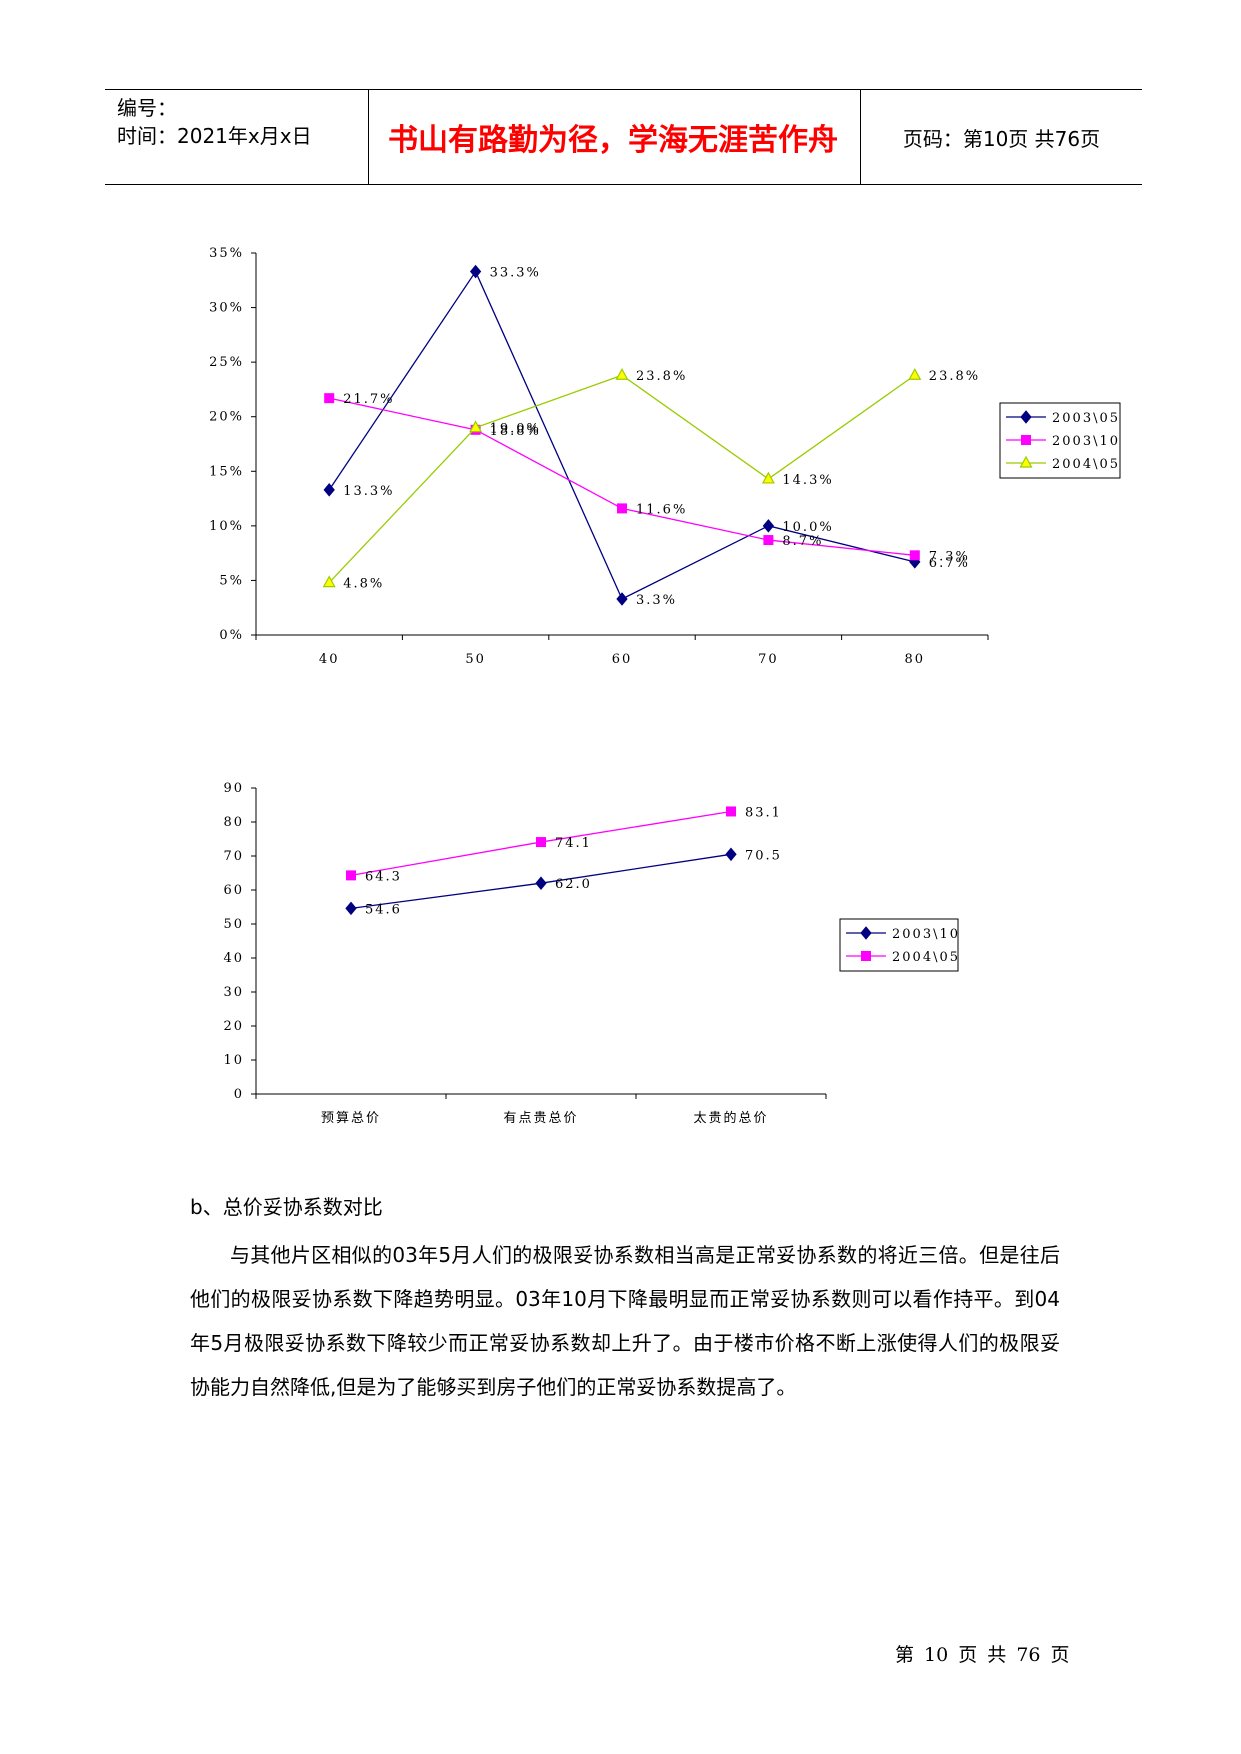 The width and height of the screenshot is (1241, 1754). What do you see at coordinates (231, 635) in the screenshot?
I see `y-tick-label: 0%` at bounding box center [231, 635].